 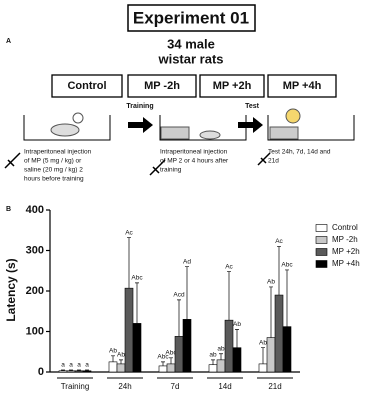 I want to click on legend-label: MP +2h, so click(x=346, y=251).